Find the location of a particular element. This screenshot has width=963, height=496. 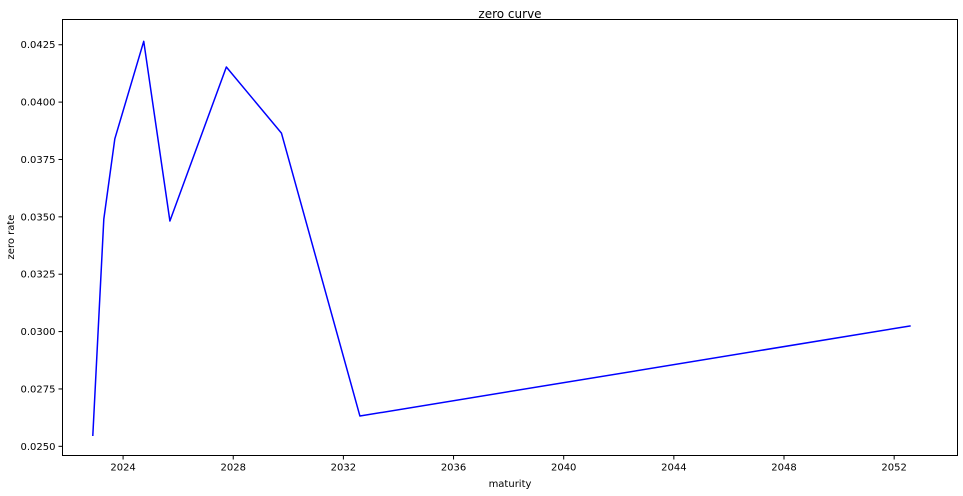

x-tick-label: 2048 is located at coordinates (783, 468).